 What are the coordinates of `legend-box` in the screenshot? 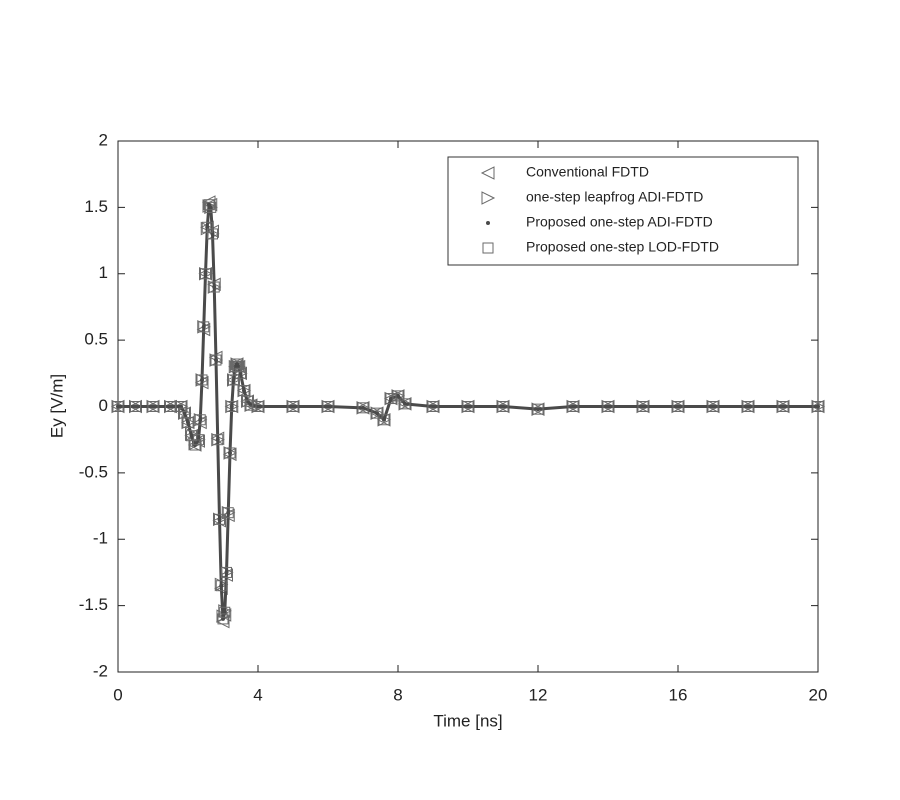 It's located at (623, 211).